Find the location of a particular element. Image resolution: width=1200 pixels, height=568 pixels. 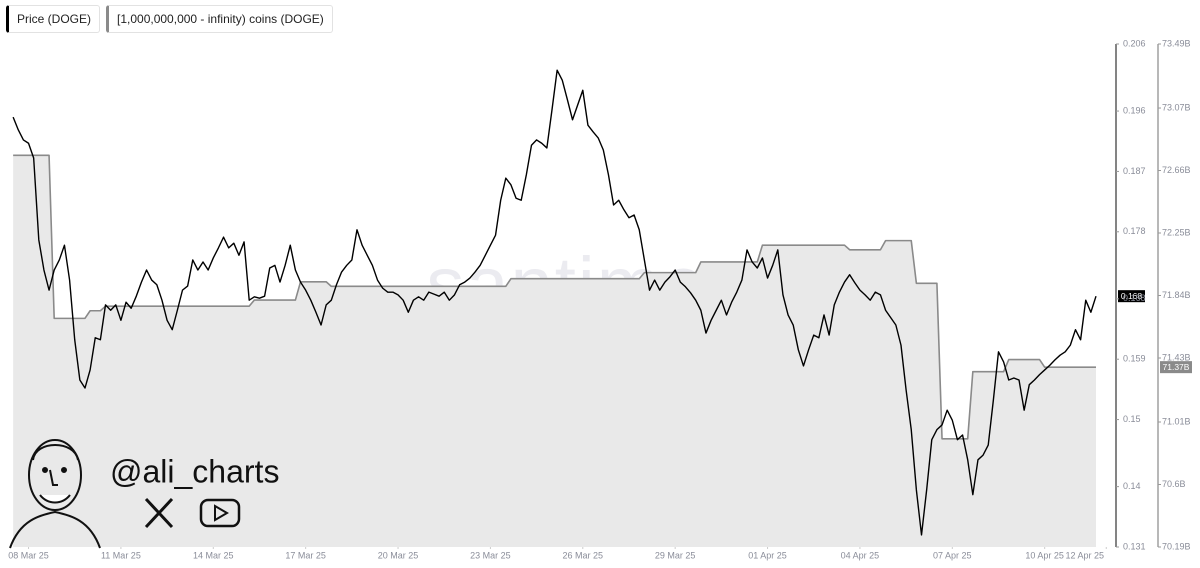

x-tick-label: 04 Apr 25 is located at coordinates (860, 555).